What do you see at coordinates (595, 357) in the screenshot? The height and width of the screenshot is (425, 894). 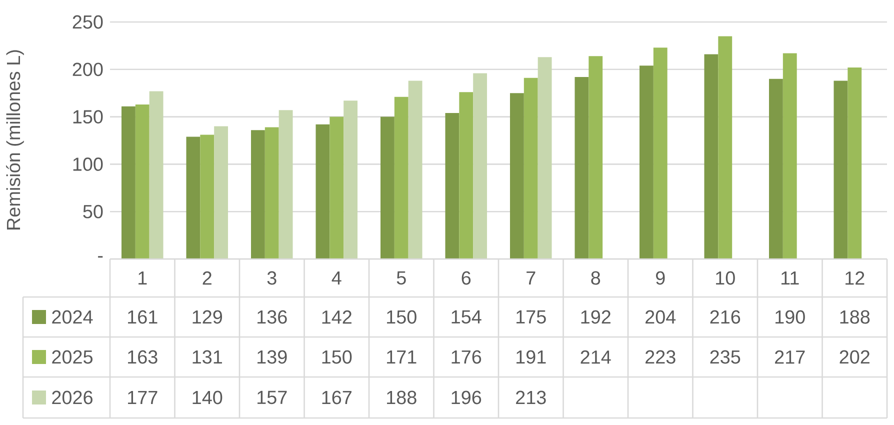 I see `data-label: 214` at bounding box center [595, 357].